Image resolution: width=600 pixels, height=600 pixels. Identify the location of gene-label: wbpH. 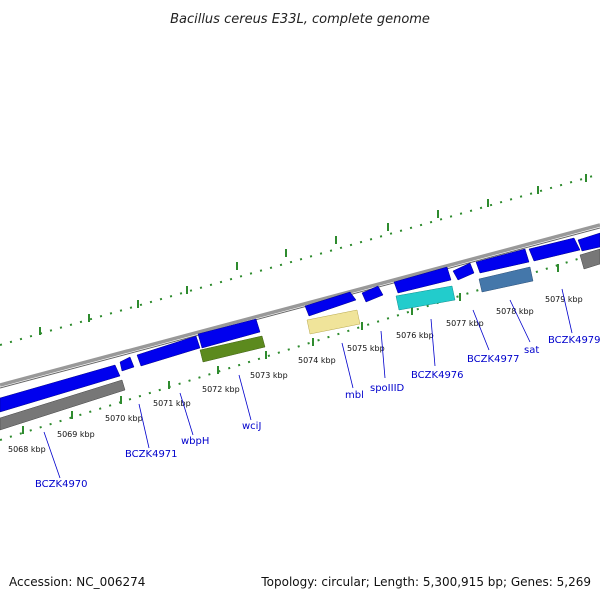
(195, 441).